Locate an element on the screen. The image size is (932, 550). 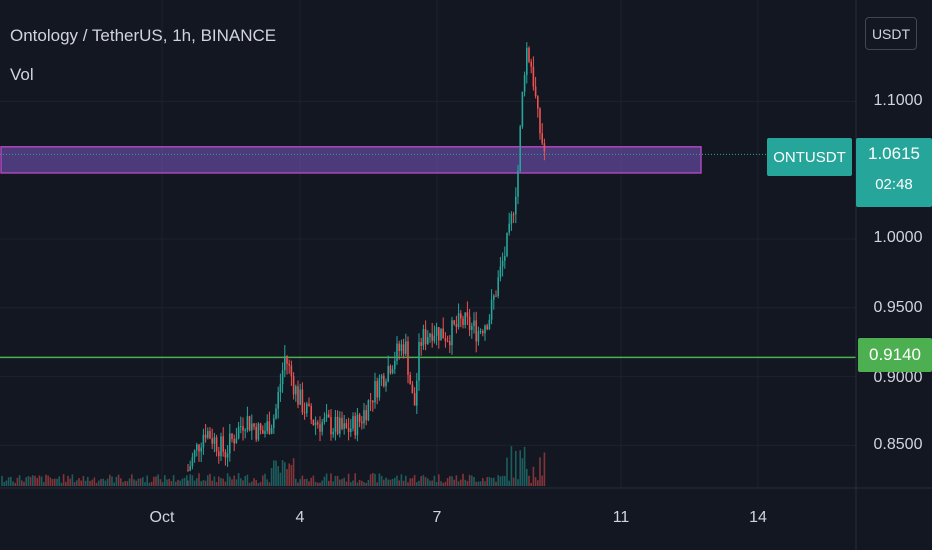
price-axis-label: 1.1000 is located at coordinates (898, 100).